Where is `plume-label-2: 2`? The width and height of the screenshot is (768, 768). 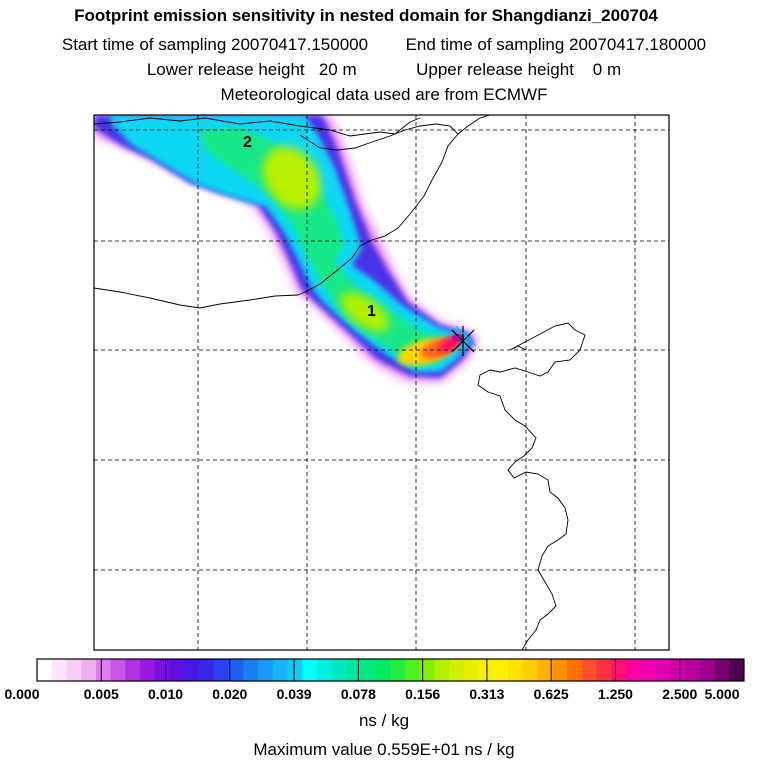 plume-label-2: 2 is located at coordinates (247, 142).